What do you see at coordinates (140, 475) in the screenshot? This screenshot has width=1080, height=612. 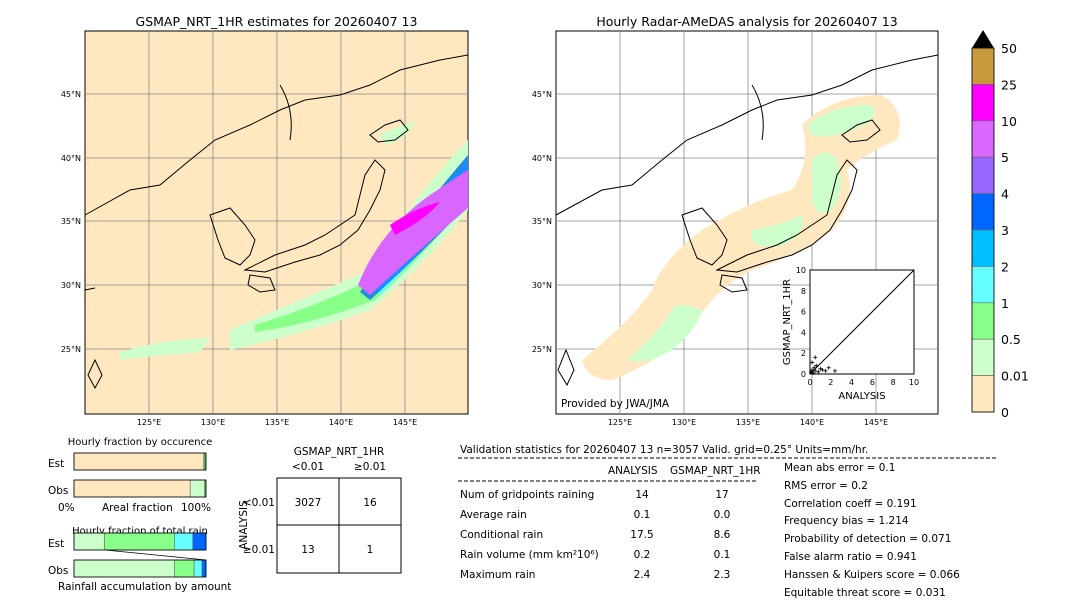 I see `occurrence-bars` at bounding box center [140, 475].